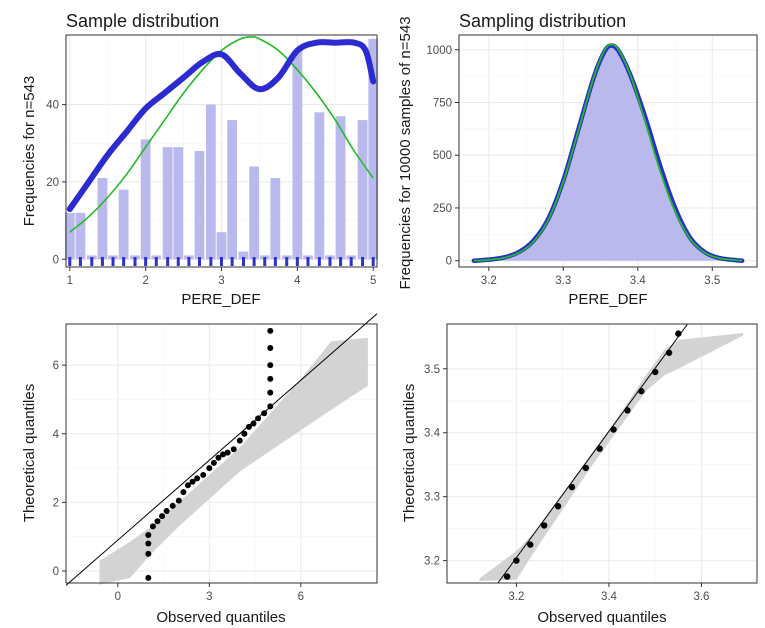 Image resolution: width=765 pixels, height=628 pixels. What do you see at coordinates (56, 503) in the screenshot?
I see `c-y-tick-label: 2` at bounding box center [56, 503].